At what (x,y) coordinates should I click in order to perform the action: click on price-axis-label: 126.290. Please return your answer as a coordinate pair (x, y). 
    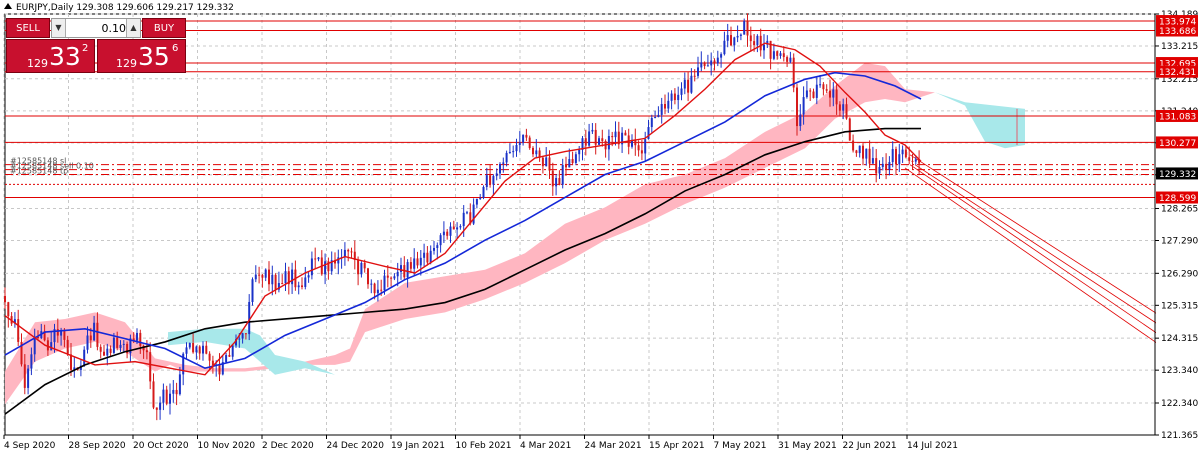
    Looking at the image, I should click on (1179, 274).